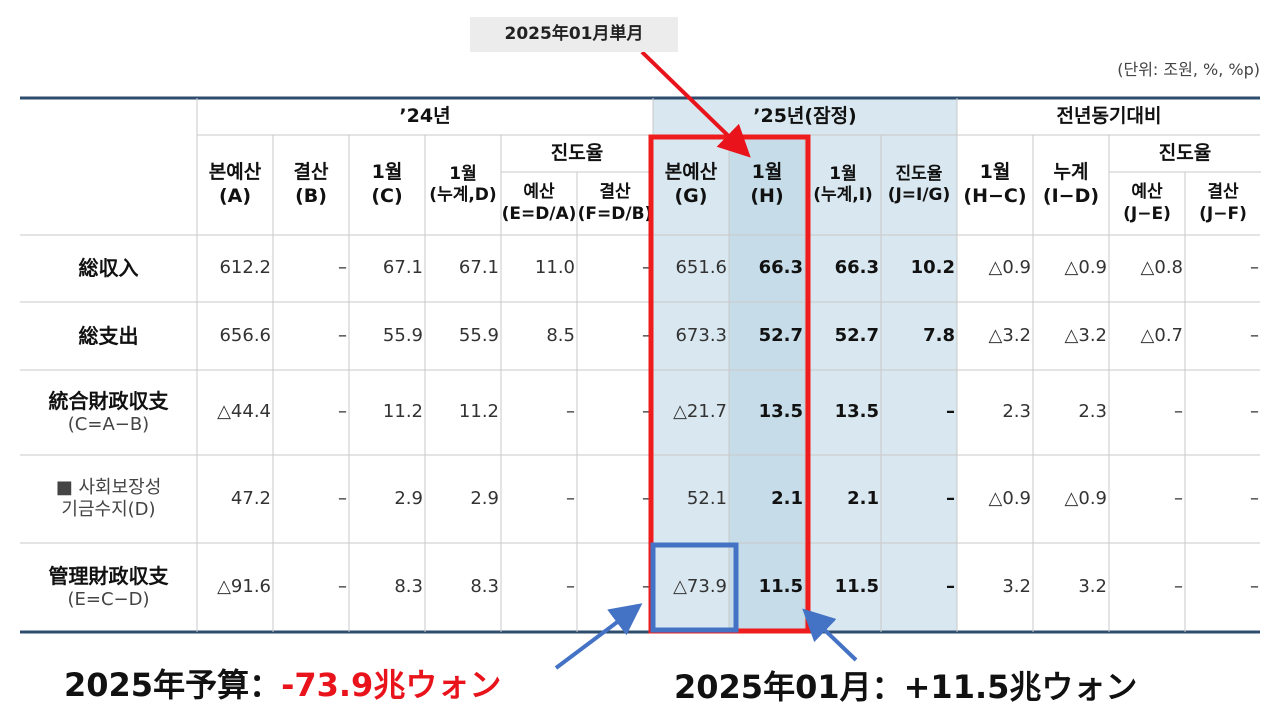 The image size is (1280, 720). What do you see at coordinates (1188, 69) in the screenshot?
I see `unit-note: (단위: 조원, %, %p)` at bounding box center [1188, 69].